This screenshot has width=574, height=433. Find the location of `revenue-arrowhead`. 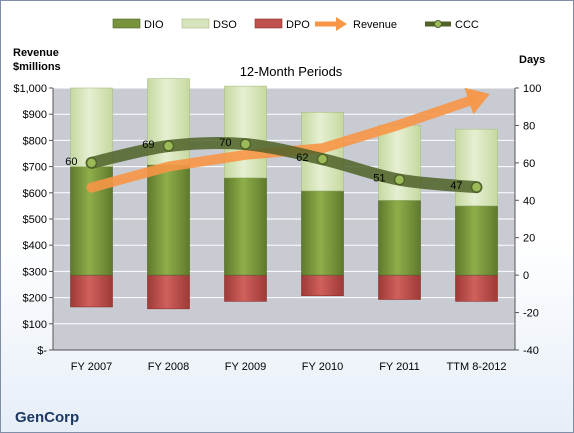

revenue-arrowhead is located at coordinates (477, 101).